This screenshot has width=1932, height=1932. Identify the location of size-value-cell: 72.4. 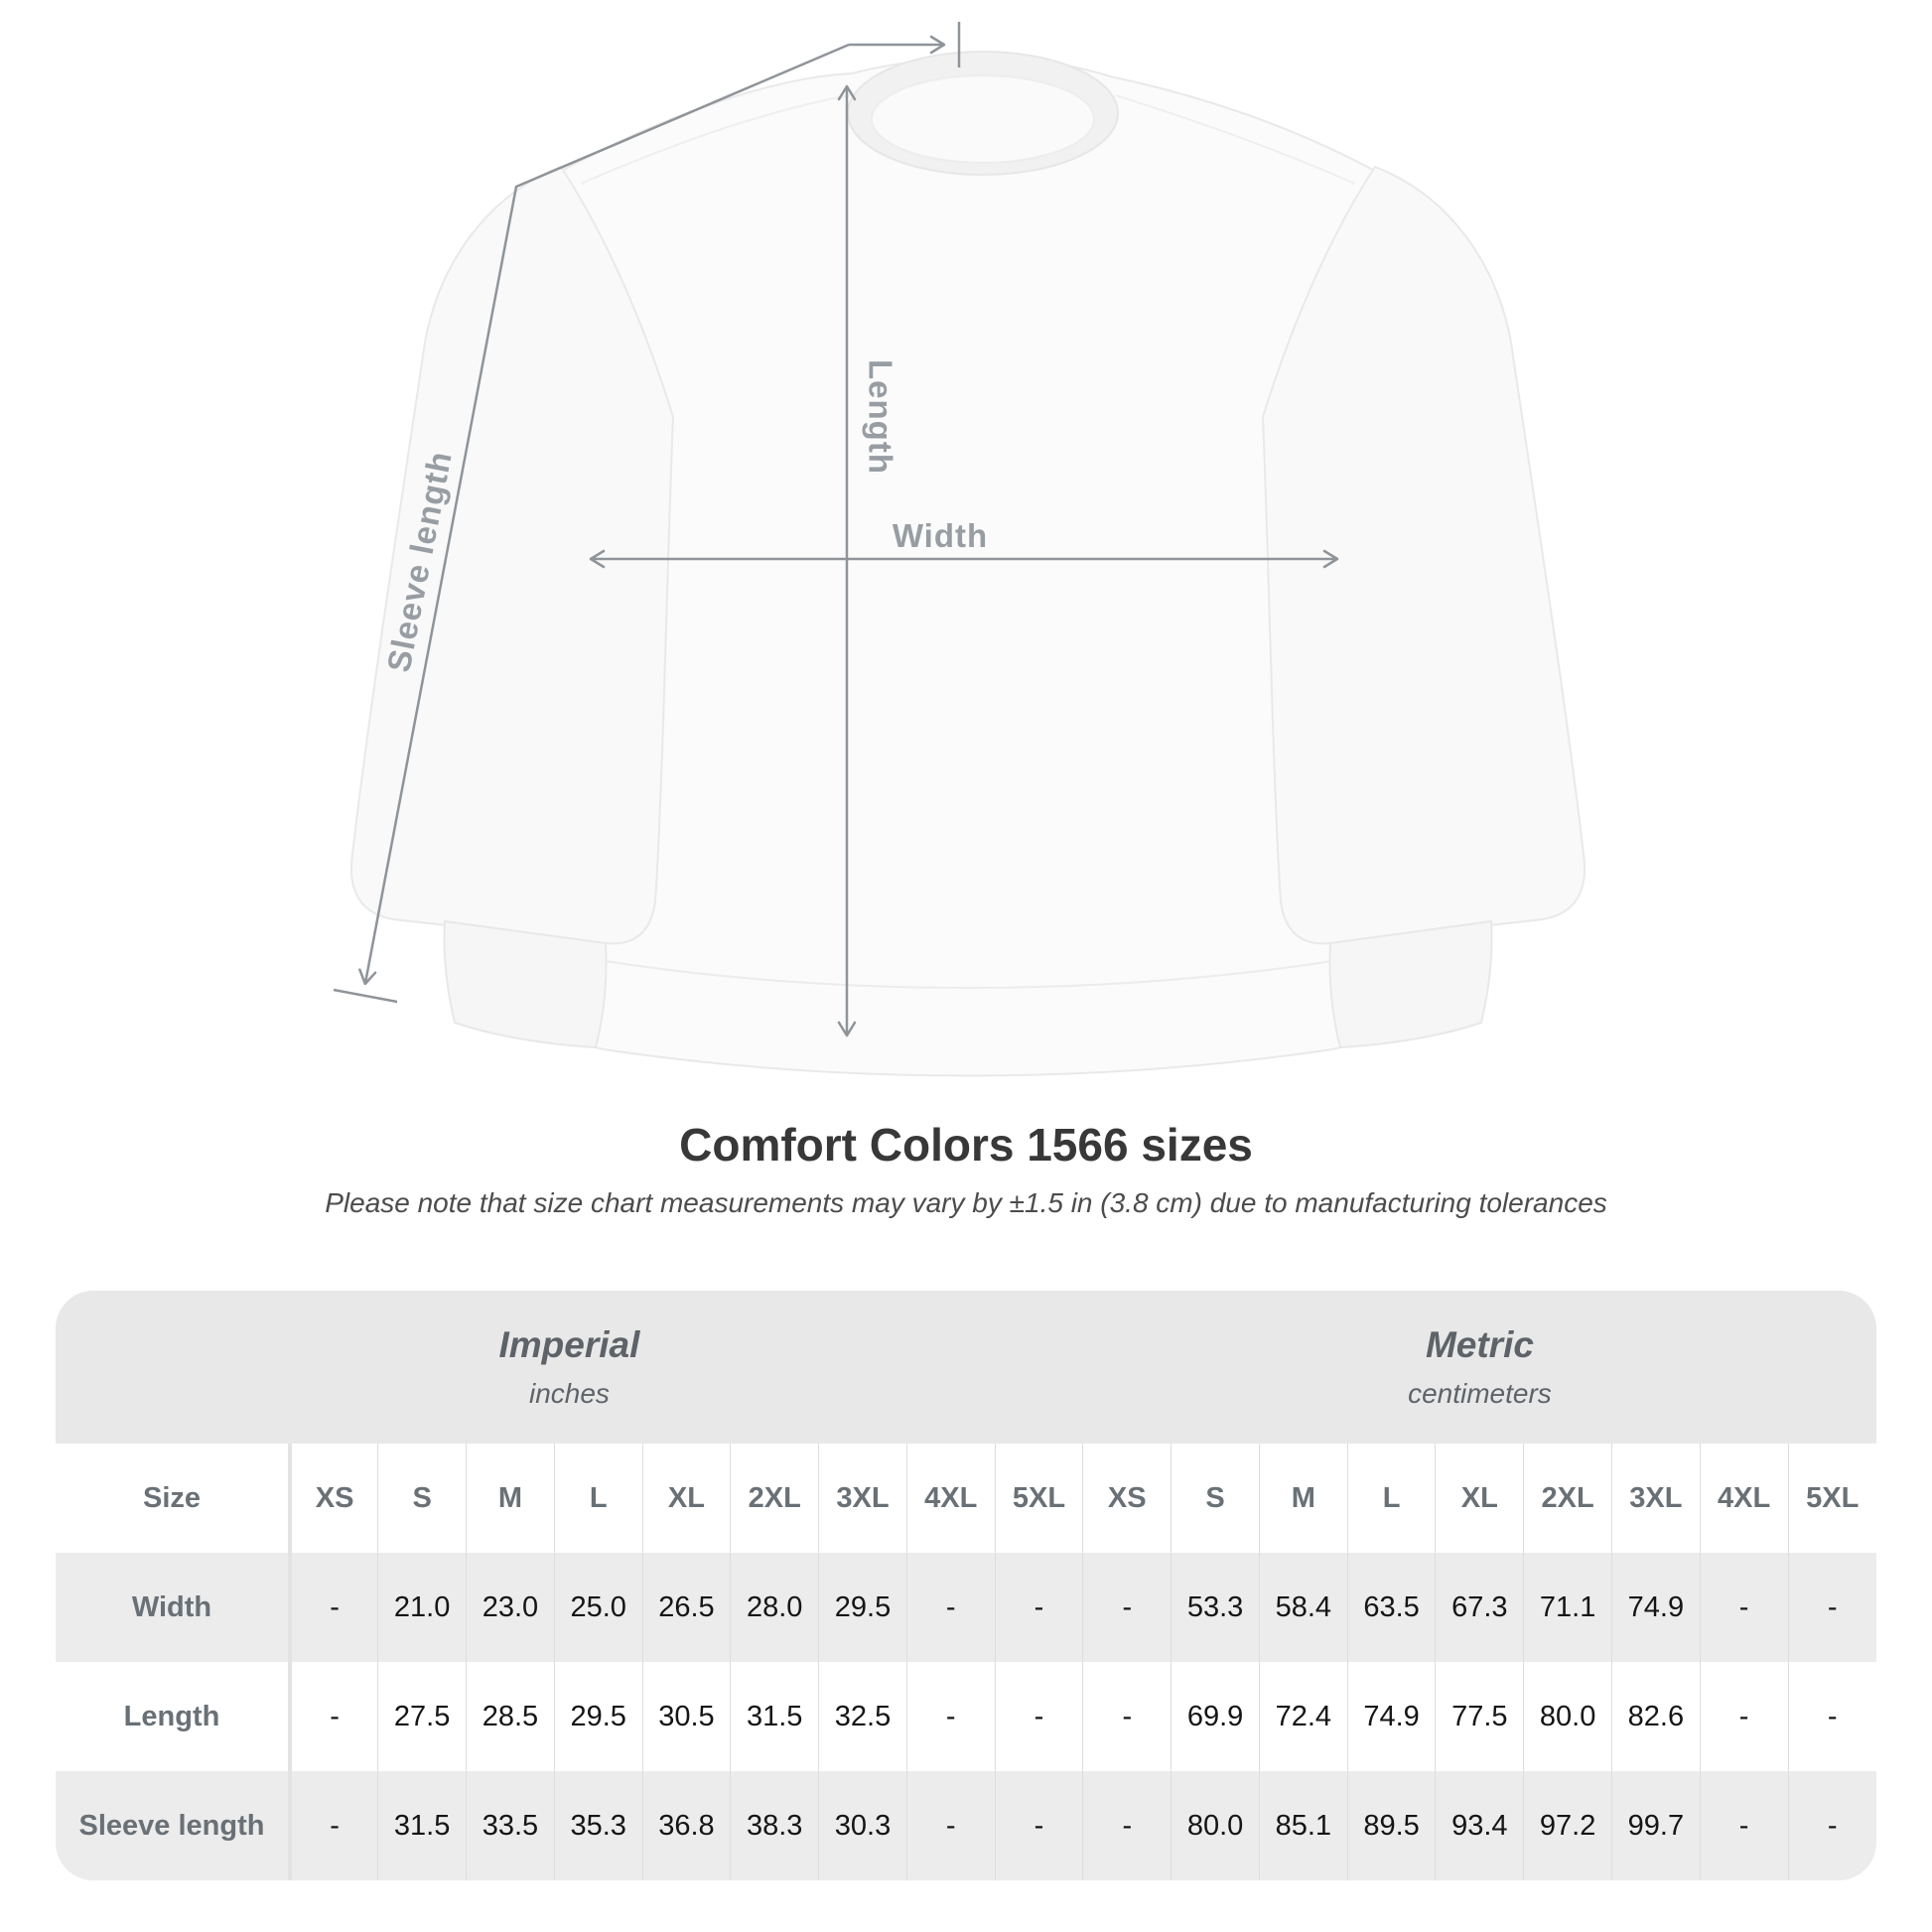
(1303, 1717).